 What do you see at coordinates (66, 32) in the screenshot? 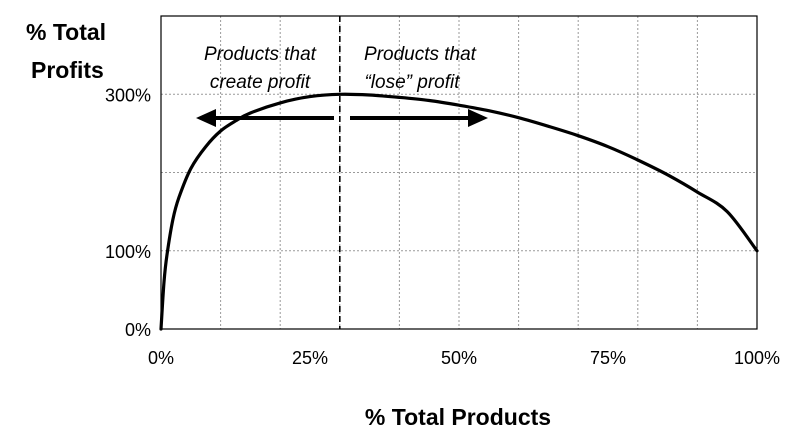
I see `y-axis-label-line1: % Total` at bounding box center [66, 32].